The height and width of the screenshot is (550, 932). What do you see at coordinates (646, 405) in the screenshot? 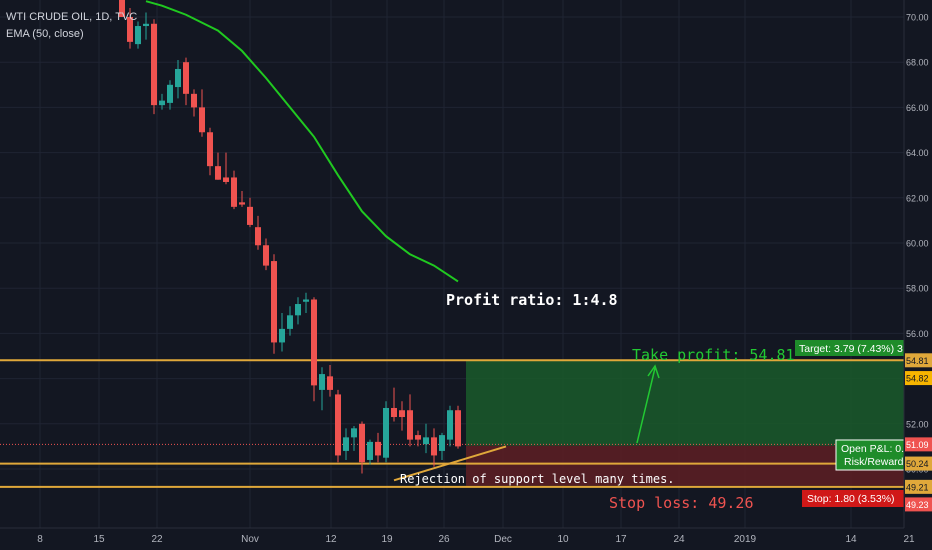
I see `arrow-shaft` at bounding box center [646, 405].